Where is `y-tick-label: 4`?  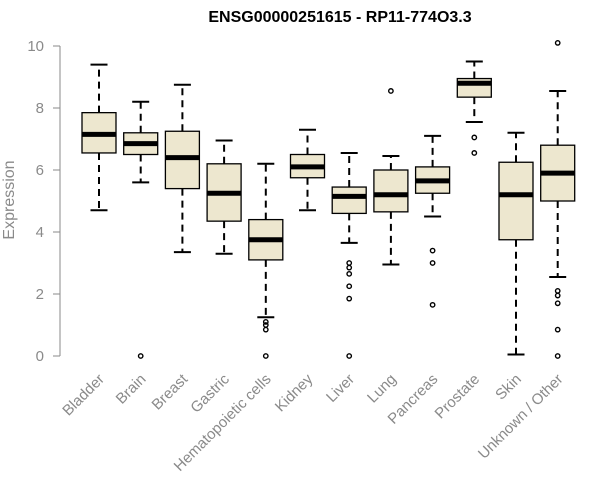
y-tick-label: 4 is located at coordinates (40, 232).